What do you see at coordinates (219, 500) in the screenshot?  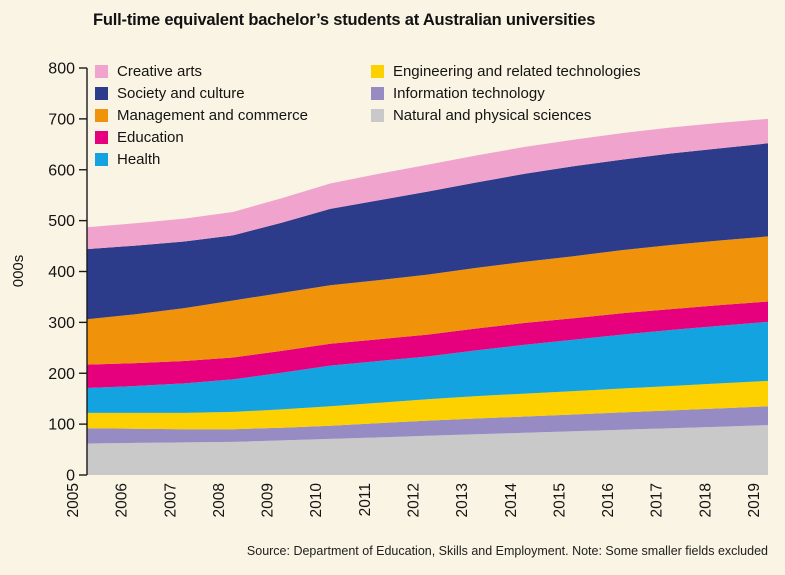 I see `x-tick-label-2008: 2008` at bounding box center [219, 500].